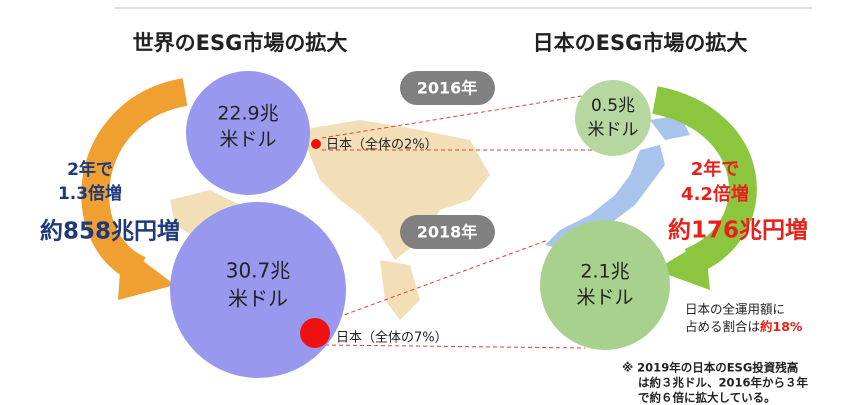  Describe the element at coordinates (710, 368) in the screenshot. I see `footnote: ※ 2019年の日本のESG投資残高` at that location.